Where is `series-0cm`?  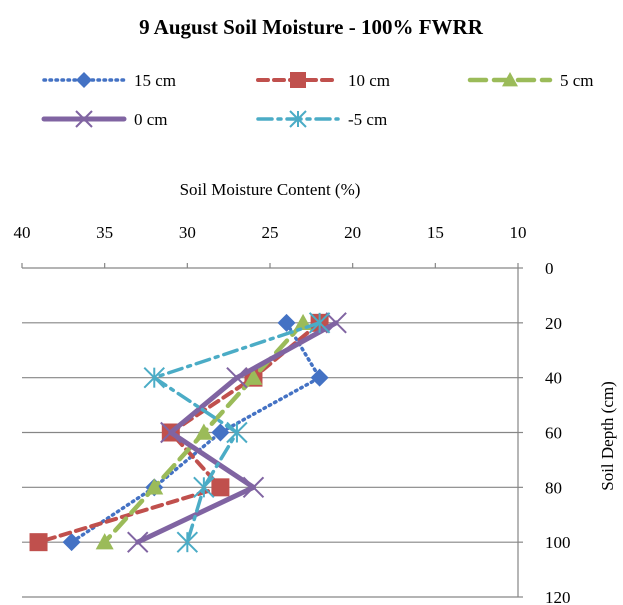
series-0cm is located at coordinates (237, 432).